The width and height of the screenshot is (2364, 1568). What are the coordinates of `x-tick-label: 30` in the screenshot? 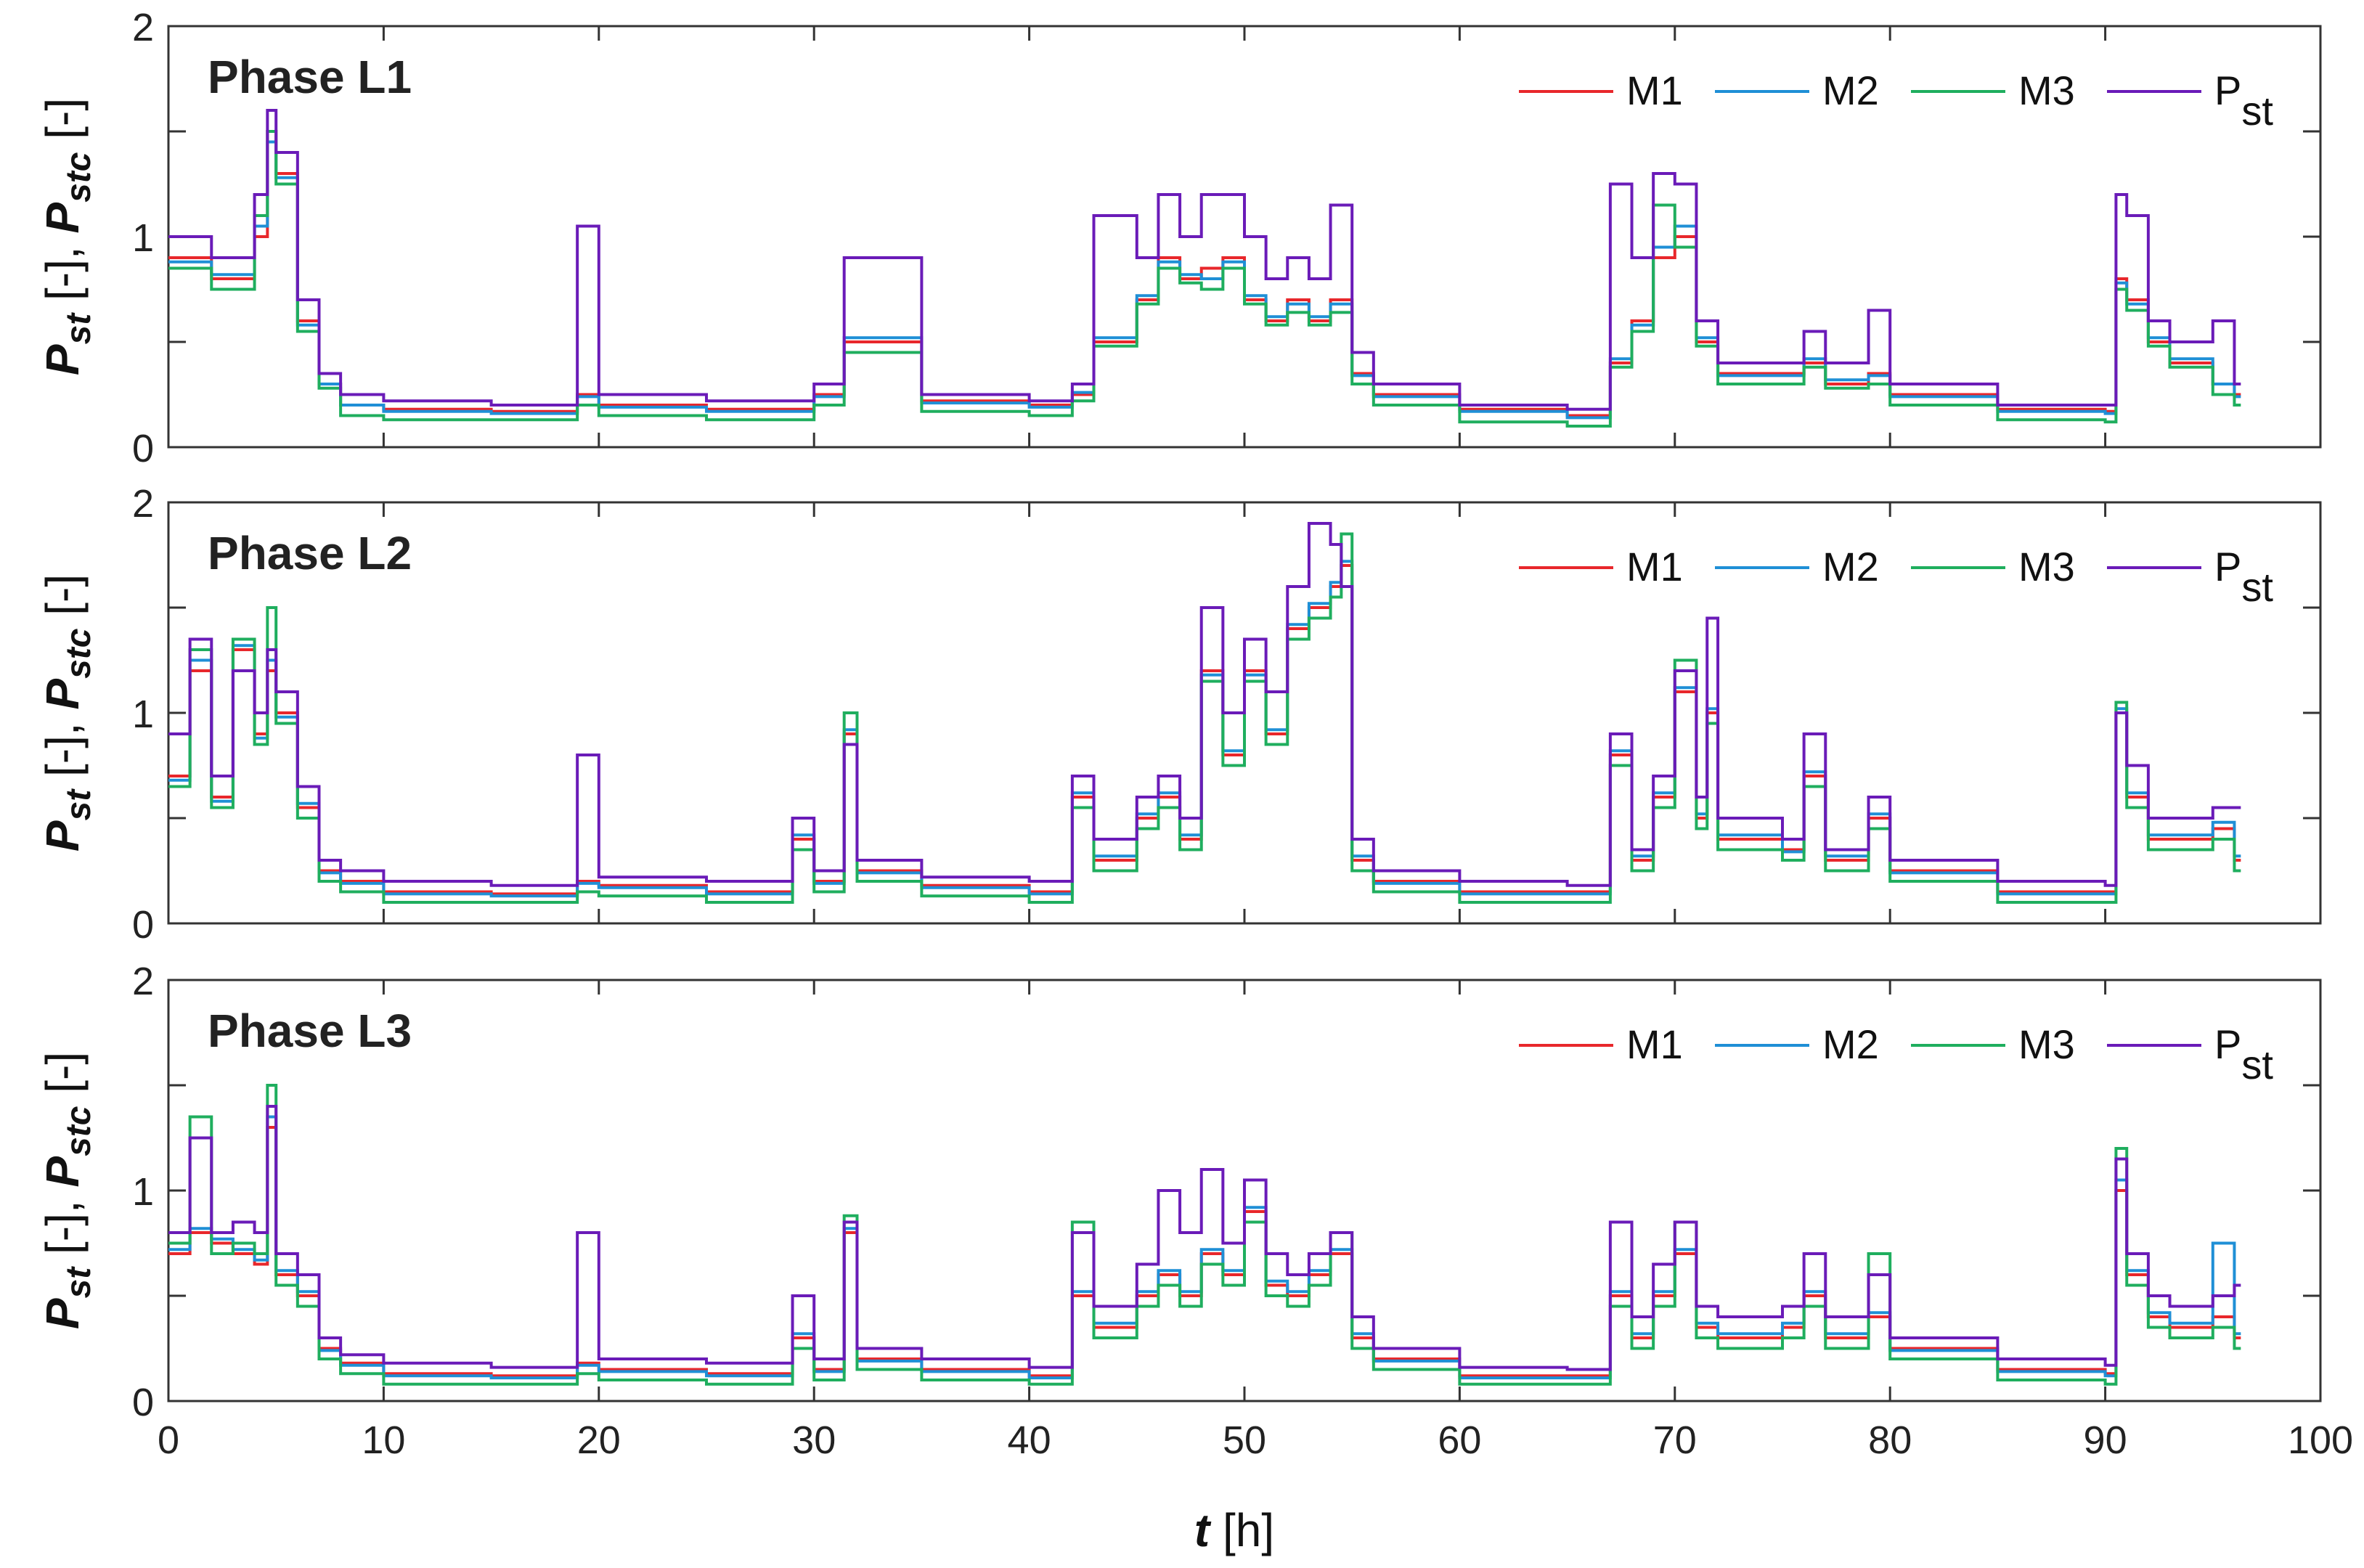 It's located at (814, 1440).